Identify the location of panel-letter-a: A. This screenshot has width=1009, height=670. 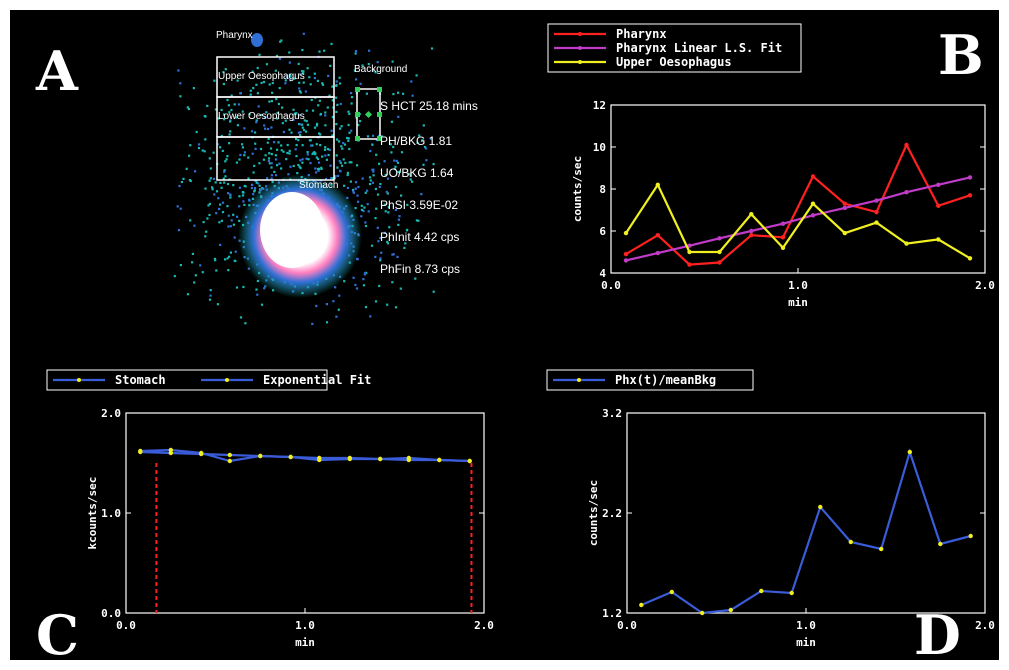
(57, 71).